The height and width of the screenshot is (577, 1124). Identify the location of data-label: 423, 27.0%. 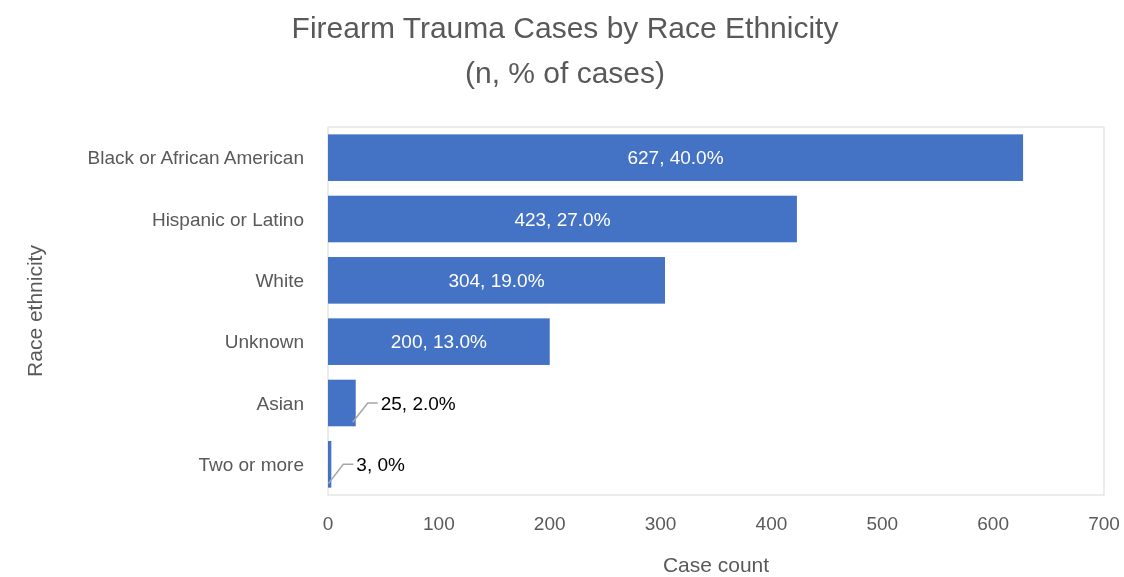
(562, 219).